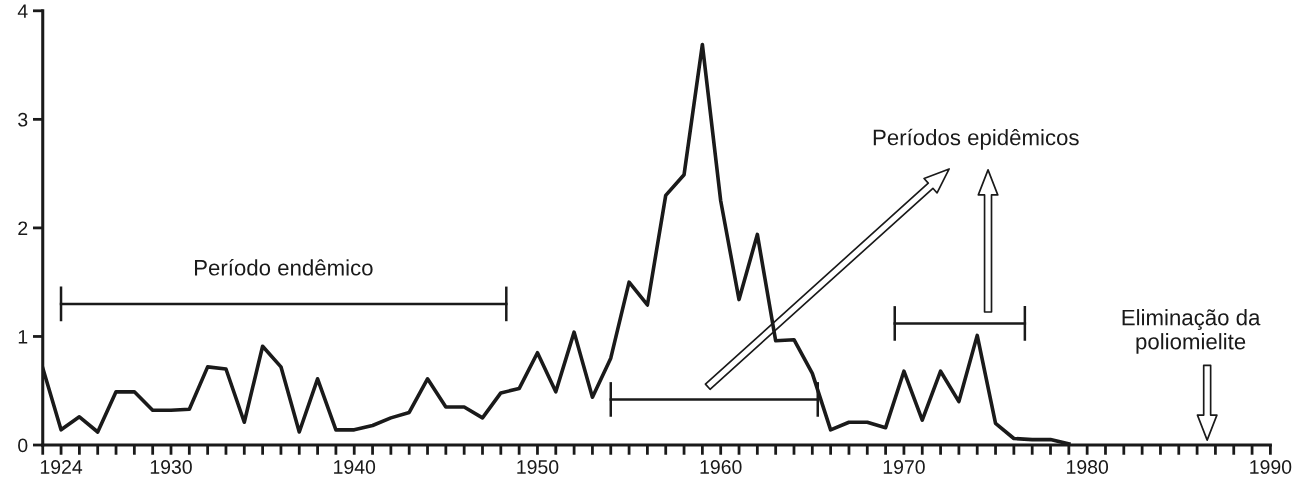 This screenshot has height=502, width=1295. I want to click on x-tick-label: 1930, so click(171, 467).